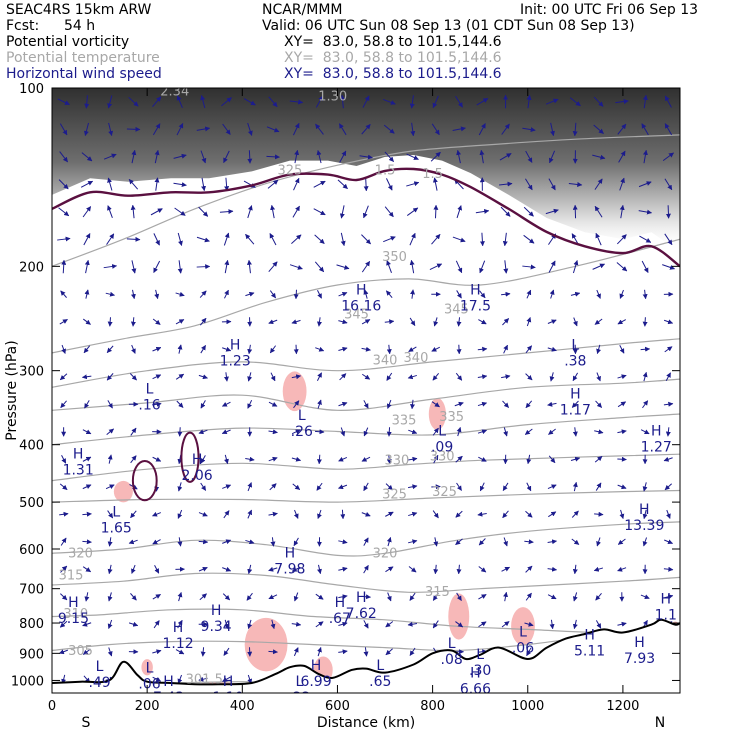 This screenshot has width=740, height=740. I want to click on extremum-value: 6.66, so click(475, 690).